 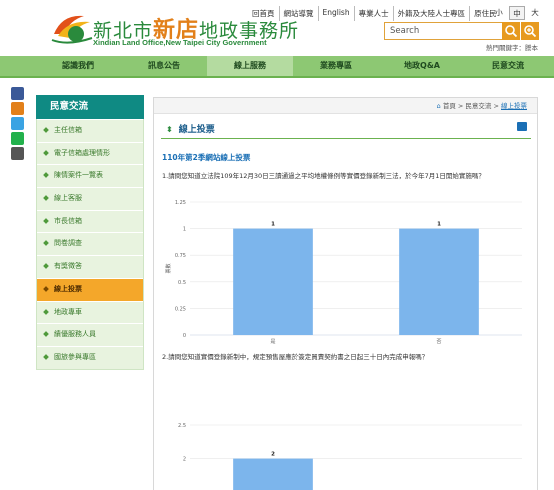 I want to click on sidebar-heading: 民意交流, so click(x=90, y=107).